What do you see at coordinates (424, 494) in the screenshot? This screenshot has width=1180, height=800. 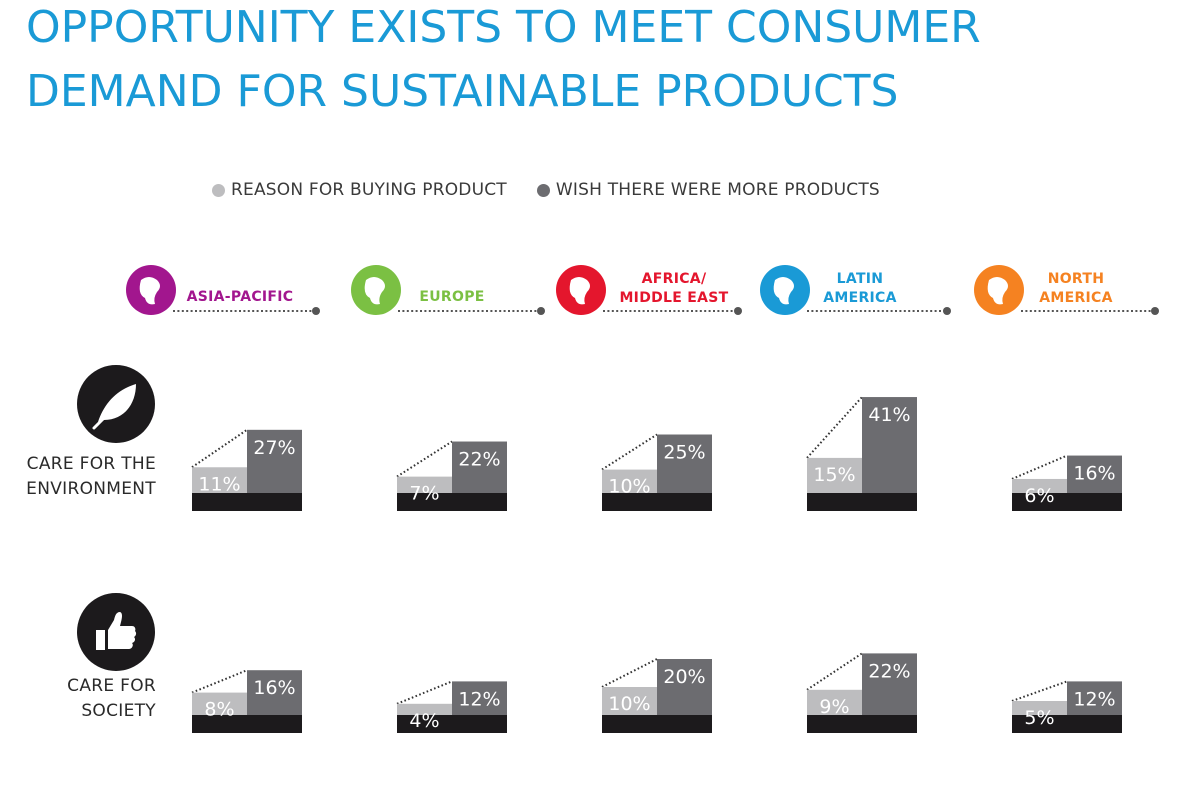 I see `data-label-reason: 7%` at bounding box center [424, 494].